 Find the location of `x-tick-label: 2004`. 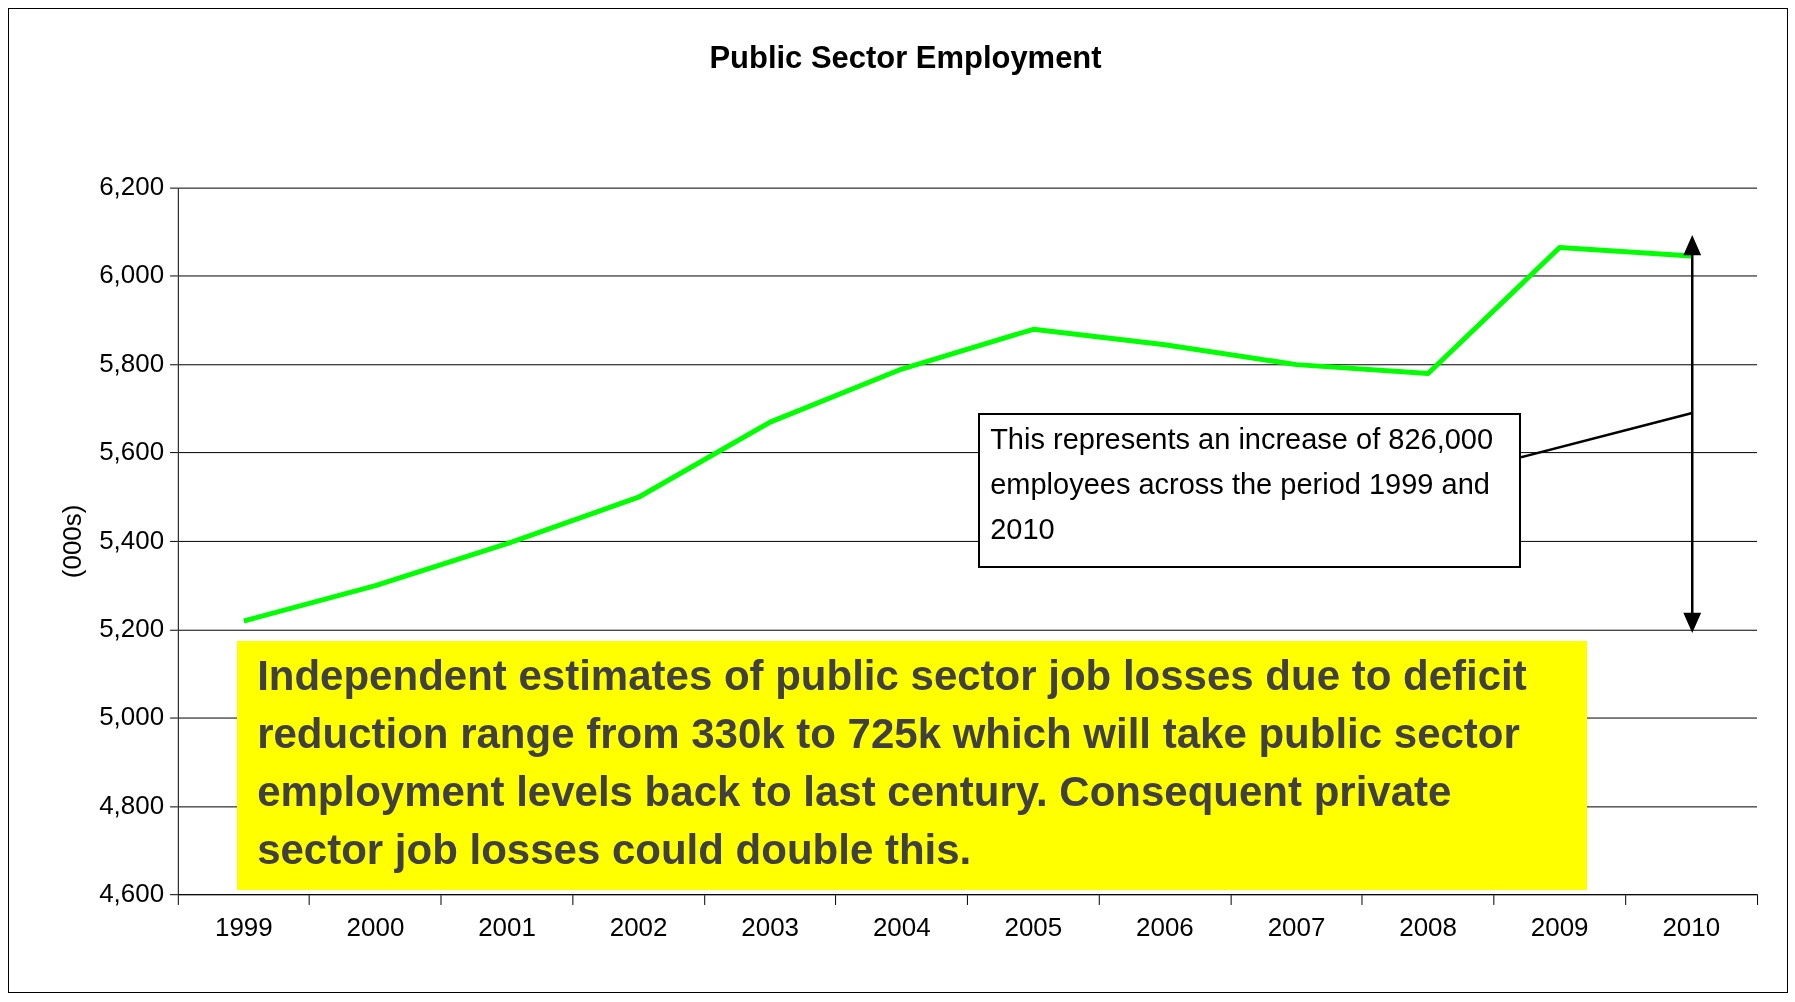

x-tick-label: 2004 is located at coordinates (901, 926).